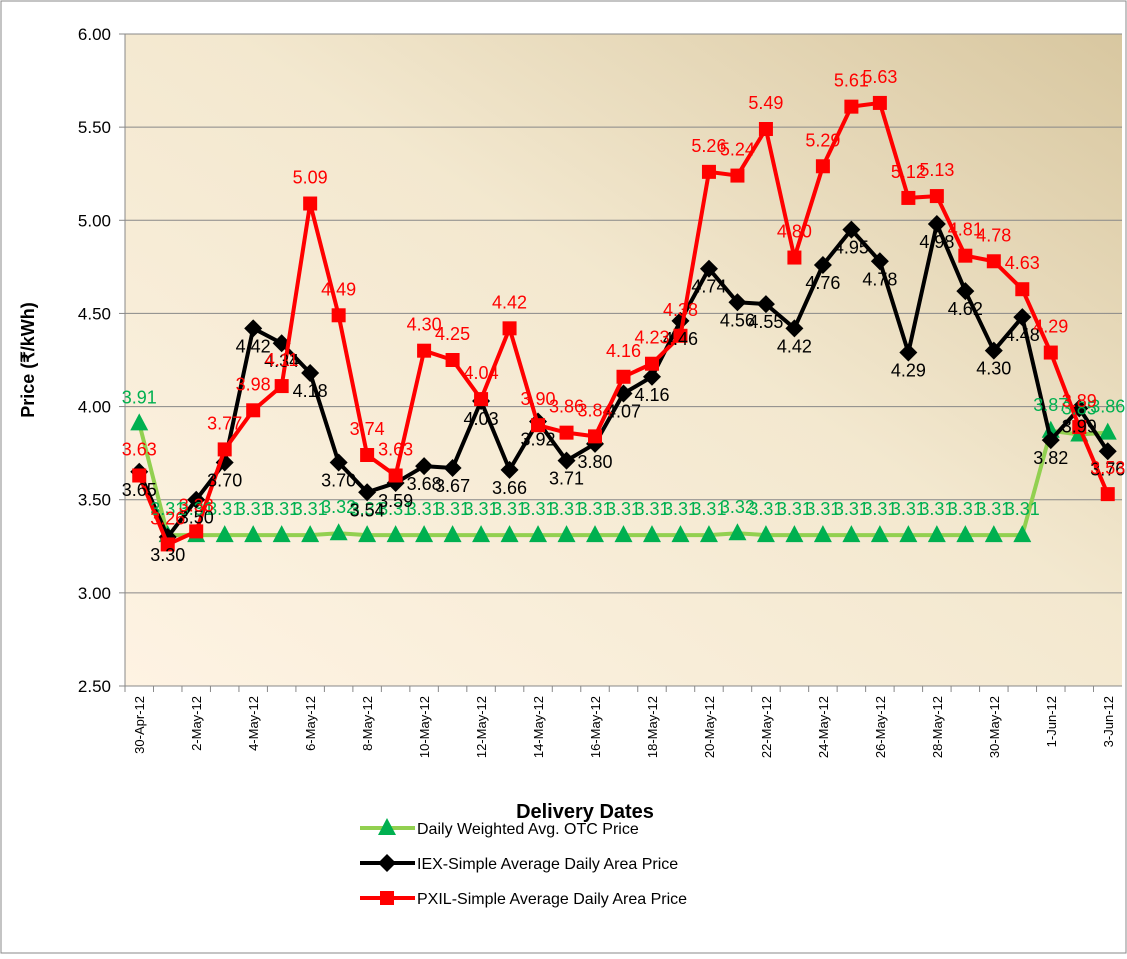 The width and height of the screenshot is (1127, 959). Describe the element at coordinates (936, 242) in the screenshot. I see `data-label: 4.98` at that location.